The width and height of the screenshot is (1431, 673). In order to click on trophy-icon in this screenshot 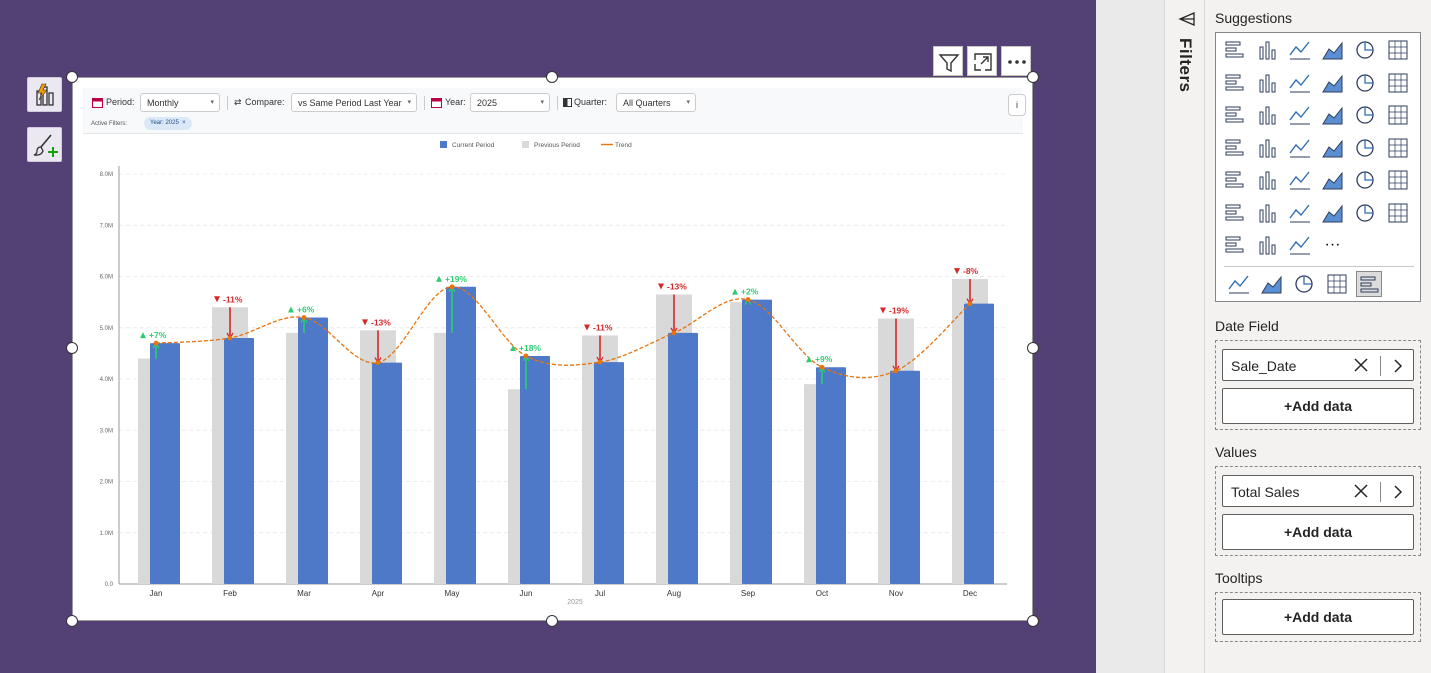, I will do `click(1304, 284)`.